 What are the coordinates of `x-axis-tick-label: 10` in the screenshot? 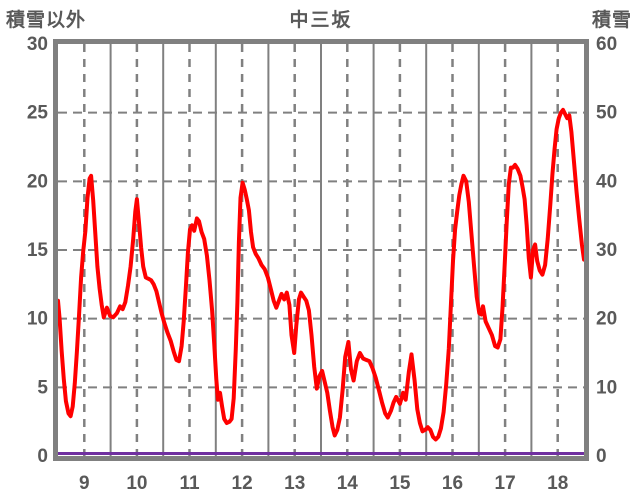 It's located at (136, 483).